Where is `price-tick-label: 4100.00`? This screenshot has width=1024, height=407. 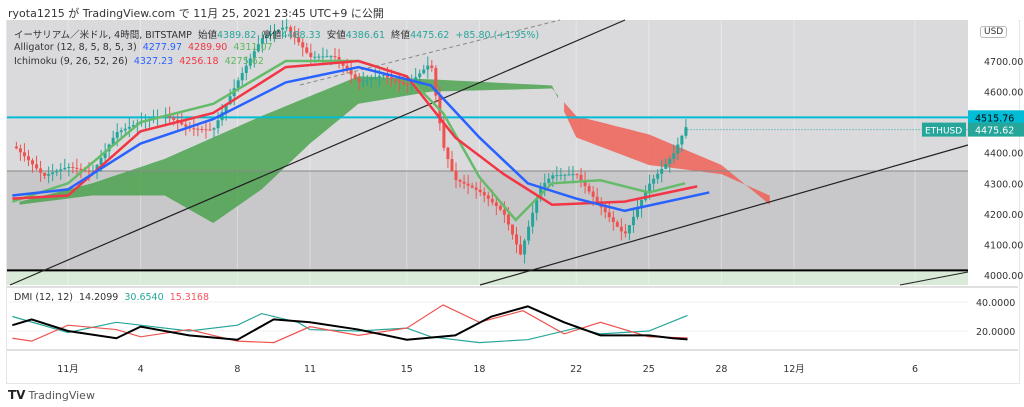 price-tick-label: 4100.00 is located at coordinates (1003, 245).